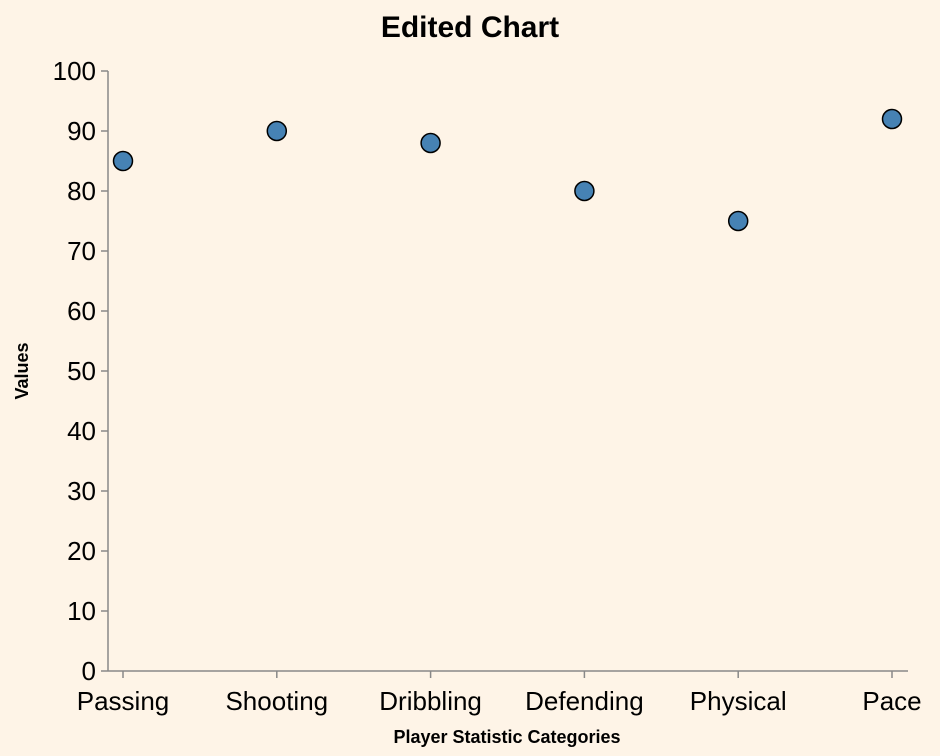  What do you see at coordinates (81, 431) in the screenshot?
I see `y-tick-label: 40` at bounding box center [81, 431].